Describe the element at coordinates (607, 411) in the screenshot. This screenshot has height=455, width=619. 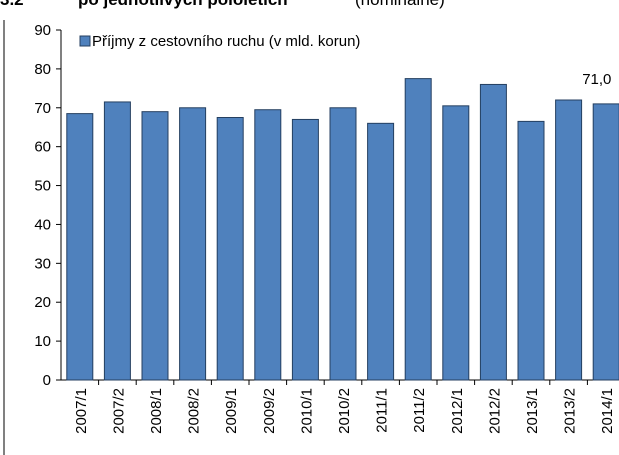
I see `x-tick-label: 2014/1` at that location.